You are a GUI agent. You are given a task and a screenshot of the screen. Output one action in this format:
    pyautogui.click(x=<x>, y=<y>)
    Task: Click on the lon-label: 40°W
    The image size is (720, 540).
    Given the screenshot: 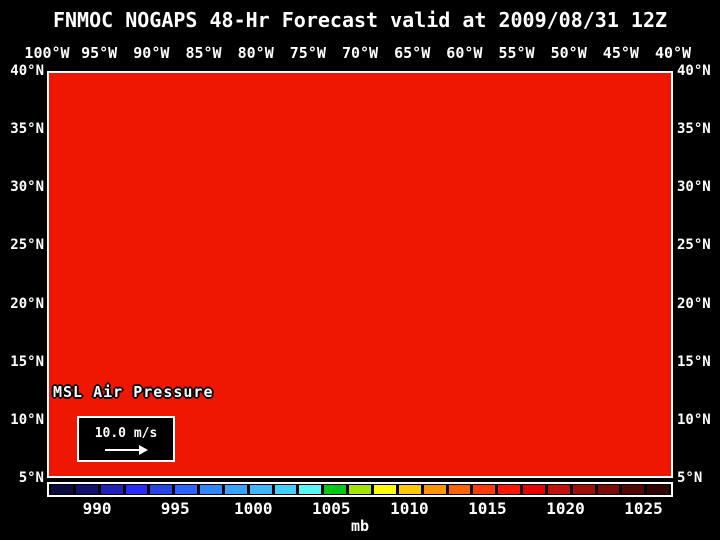 What is the action you would take?
    pyautogui.click(x=673, y=53)
    